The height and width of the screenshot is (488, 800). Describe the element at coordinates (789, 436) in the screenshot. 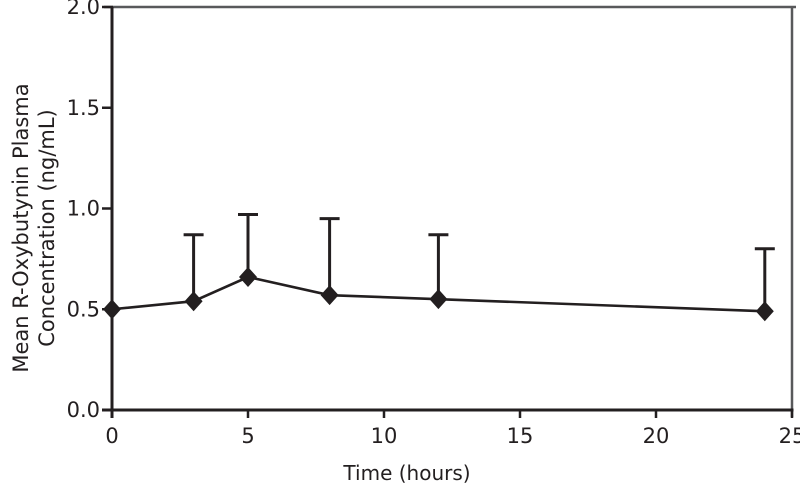

I see `x-tick-label: 25` at that location.